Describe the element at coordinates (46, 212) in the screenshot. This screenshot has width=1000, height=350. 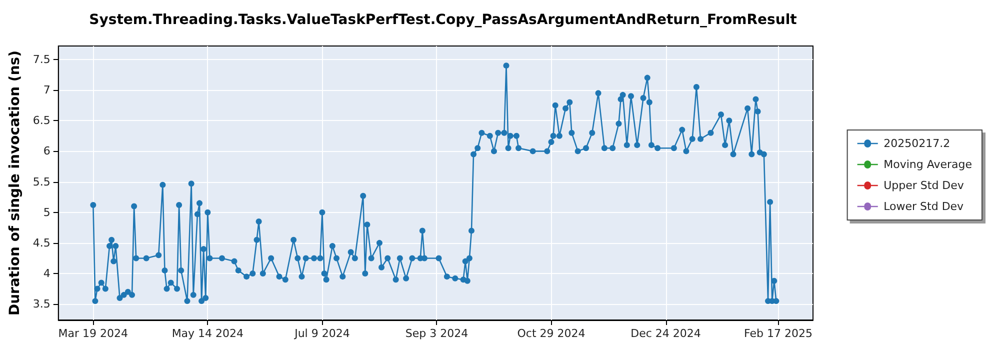
I see `y-tick-label: 5` at that location.